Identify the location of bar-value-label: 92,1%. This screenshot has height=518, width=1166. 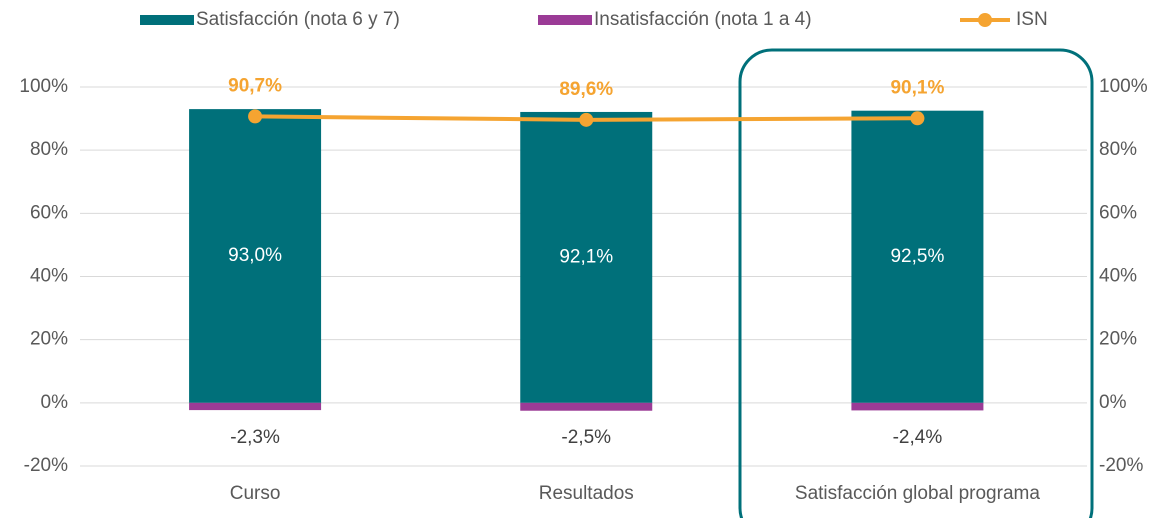
(586, 256).